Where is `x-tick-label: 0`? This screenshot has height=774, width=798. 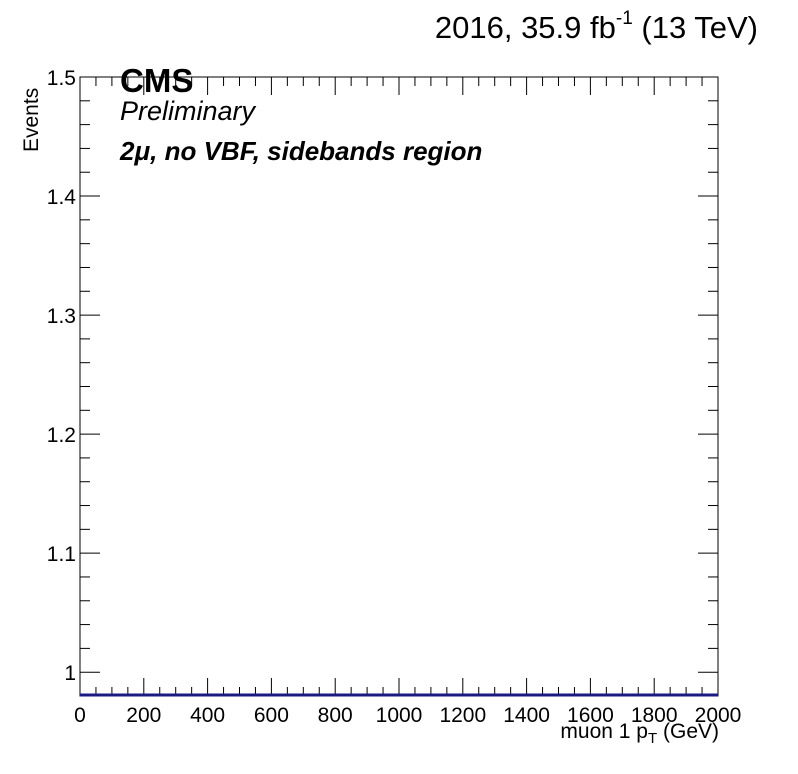 x-tick-label: 0 is located at coordinates (80, 715).